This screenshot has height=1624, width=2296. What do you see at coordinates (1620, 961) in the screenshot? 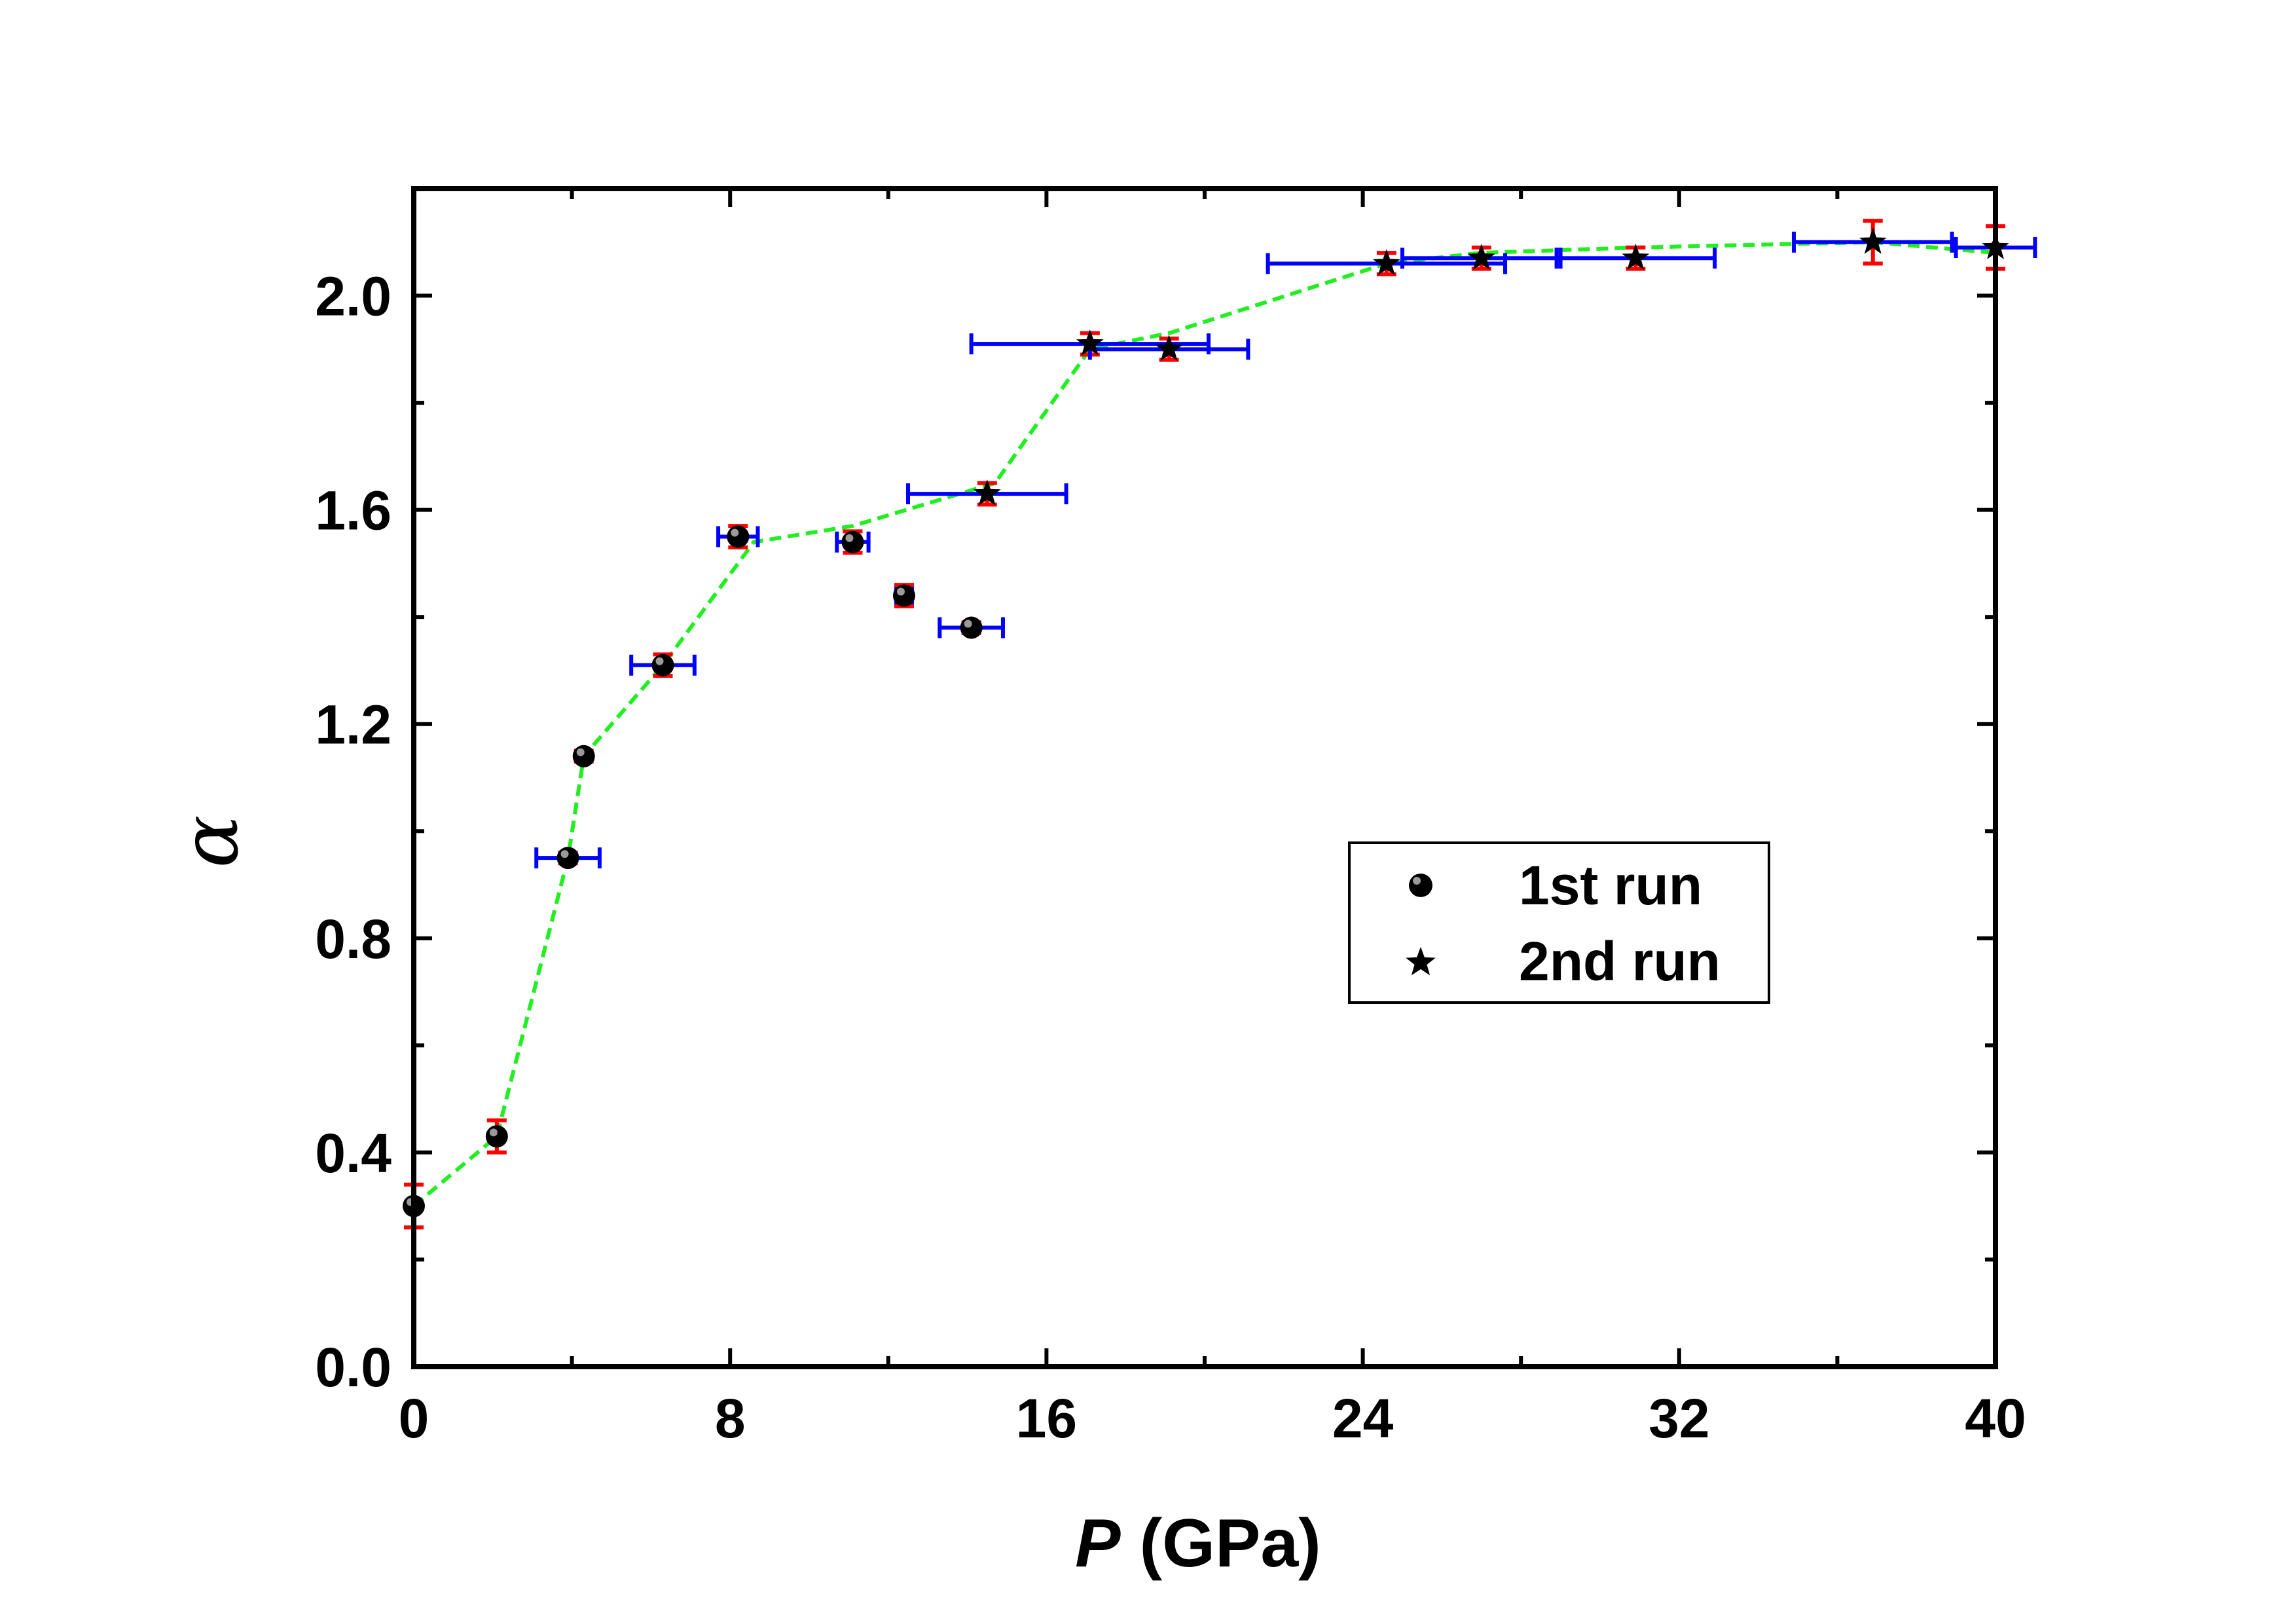
I see `legend-label-2nd-run: 2nd run` at bounding box center [1620, 961].